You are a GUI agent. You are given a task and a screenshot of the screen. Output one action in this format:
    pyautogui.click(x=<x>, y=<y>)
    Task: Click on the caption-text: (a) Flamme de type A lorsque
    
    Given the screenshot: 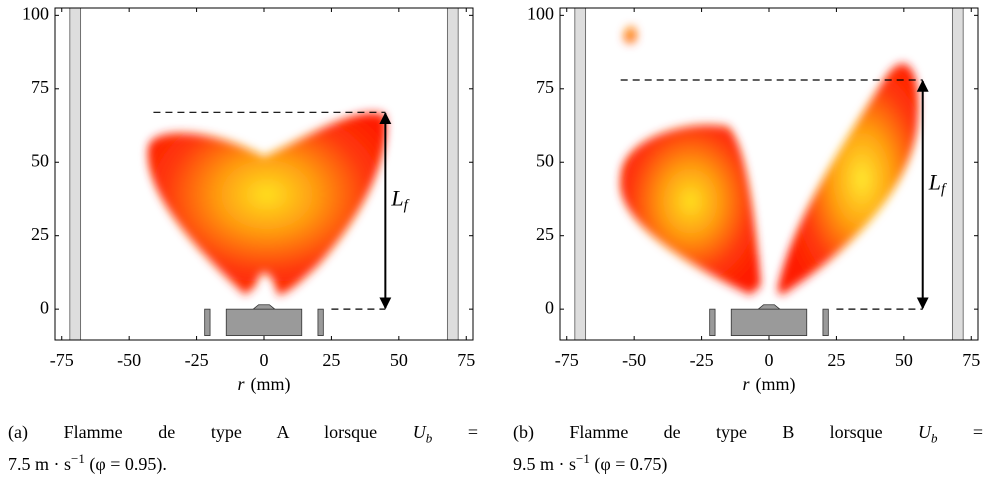 What is the action you would take?
    pyautogui.click(x=193, y=432)
    